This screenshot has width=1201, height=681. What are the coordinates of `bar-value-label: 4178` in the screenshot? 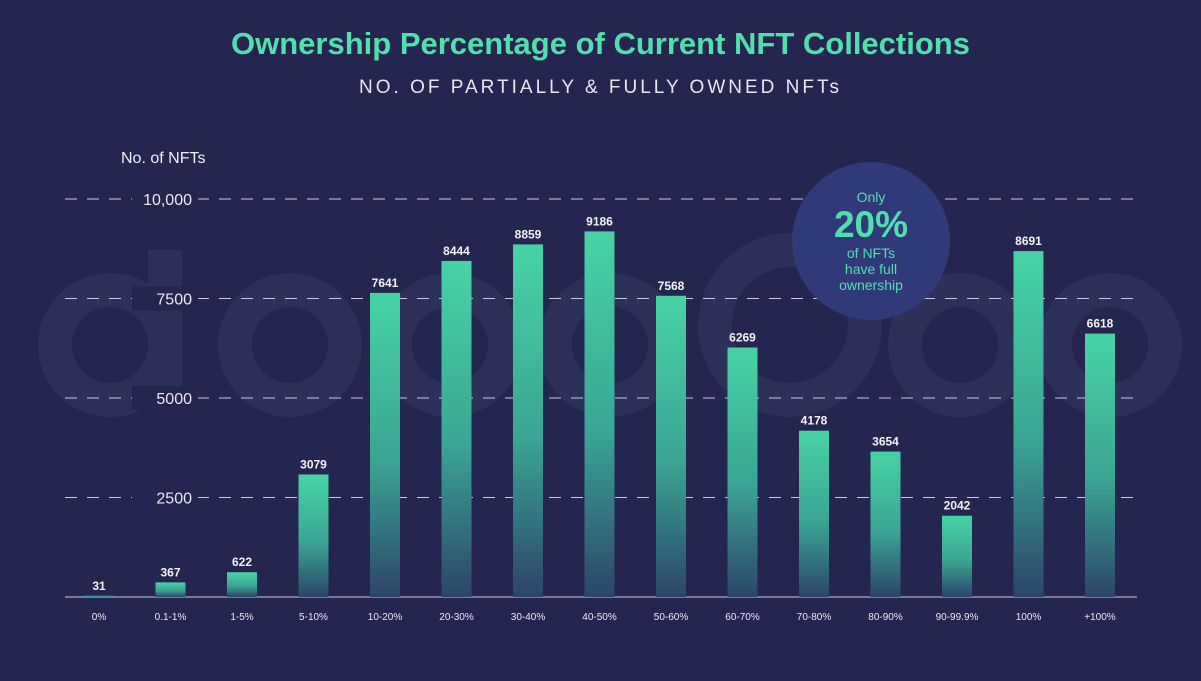 It's located at (814, 421).